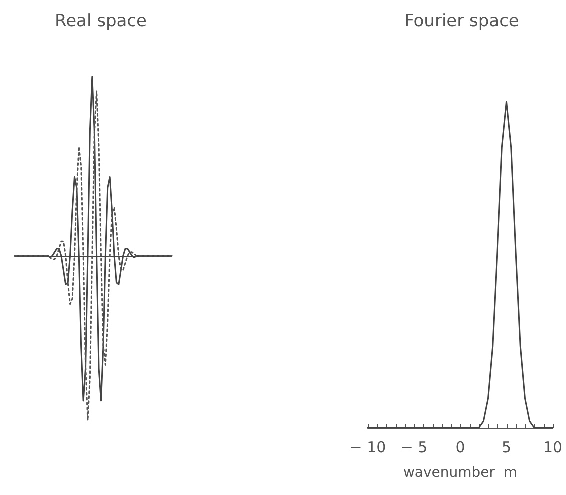  What do you see at coordinates (460, 473) in the screenshot?
I see `x-axis-title: wavenumber m` at bounding box center [460, 473].